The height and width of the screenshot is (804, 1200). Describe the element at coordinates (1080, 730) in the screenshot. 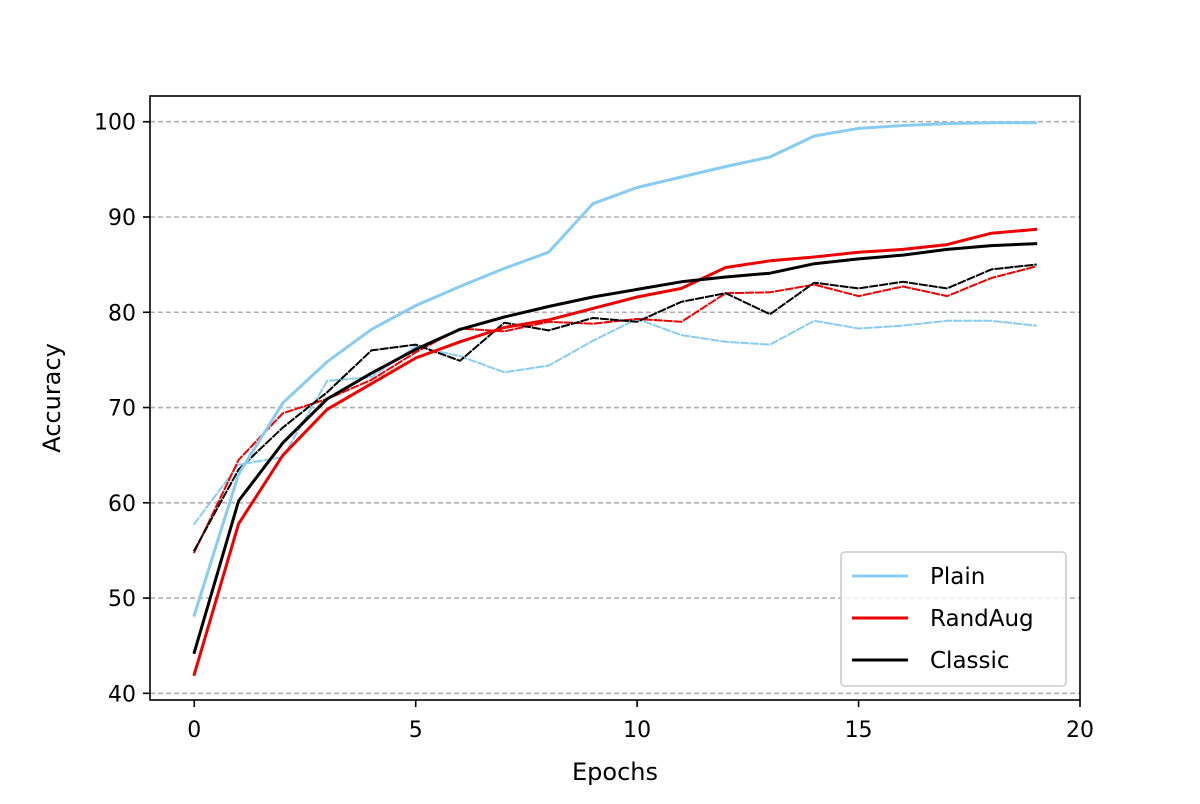

I see `x-tick-label: 20` at that location.